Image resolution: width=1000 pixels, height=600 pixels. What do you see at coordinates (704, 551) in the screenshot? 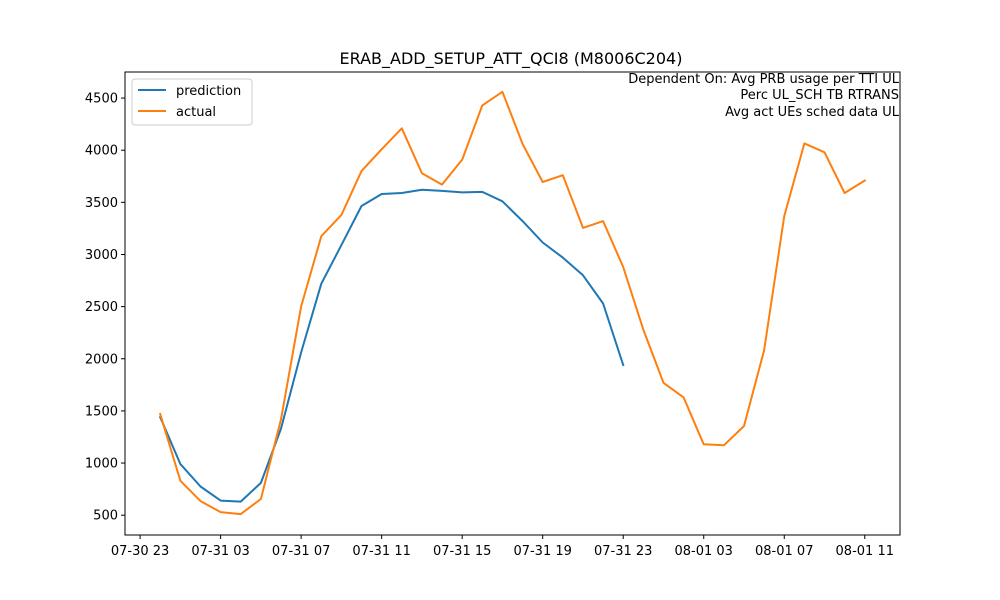
I see `x-tick-label: 08-01 03` at bounding box center [704, 551].